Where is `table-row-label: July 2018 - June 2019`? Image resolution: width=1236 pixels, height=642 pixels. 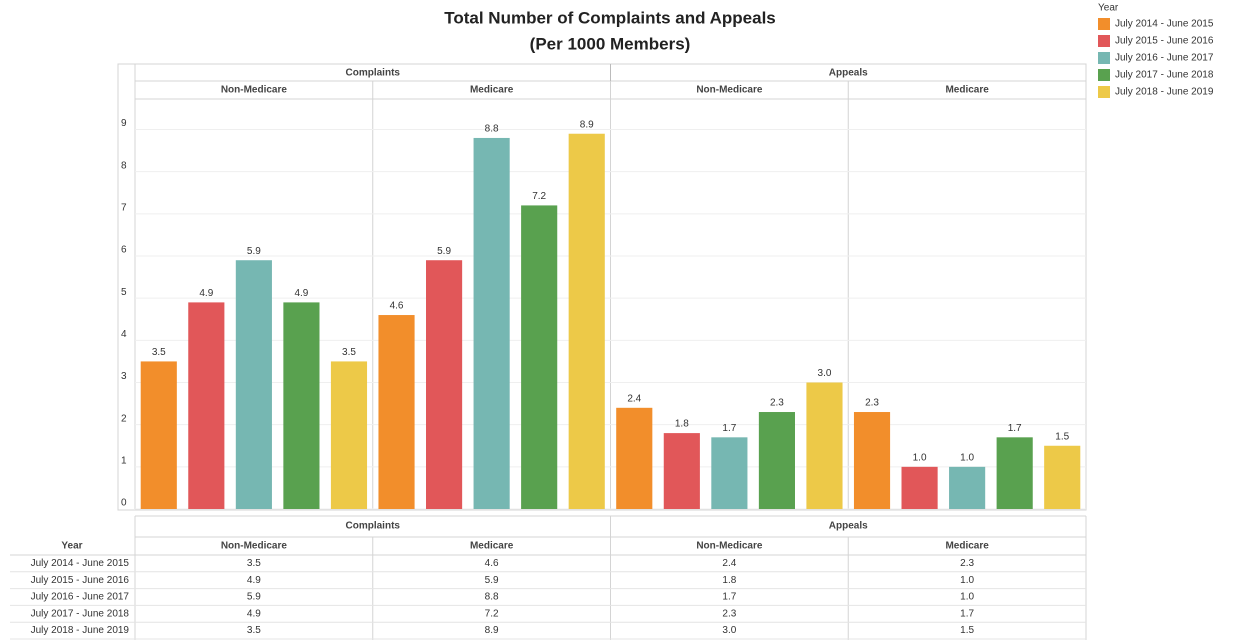 table-row-label: July 2018 - June 2019 is located at coordinates (80, 630).